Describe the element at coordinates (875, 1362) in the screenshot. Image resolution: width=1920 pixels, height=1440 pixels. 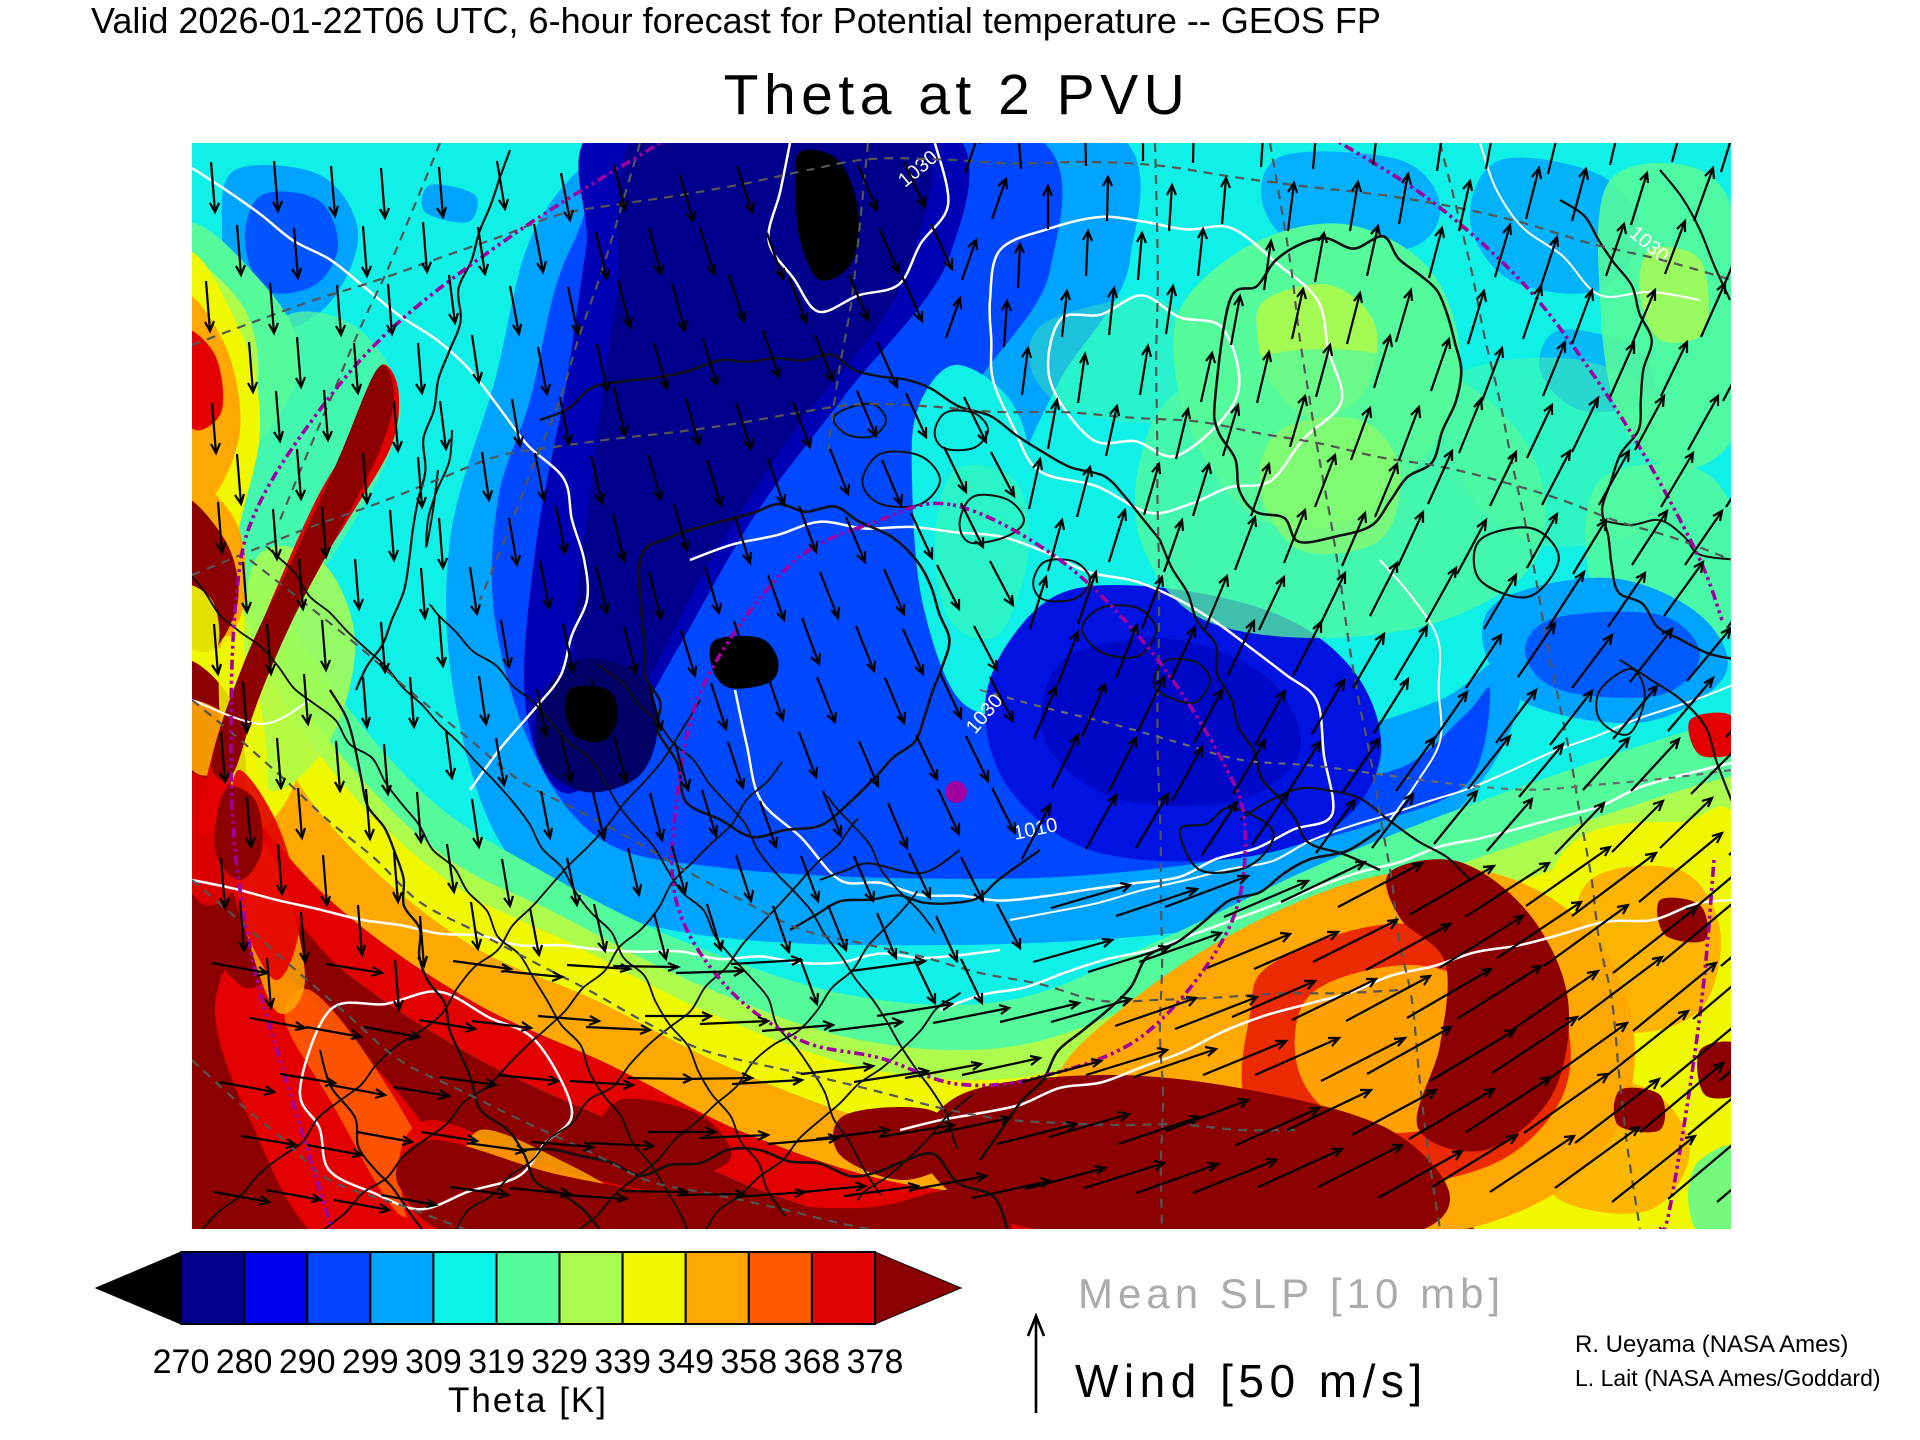
I see `svg-text: 378` at that location.